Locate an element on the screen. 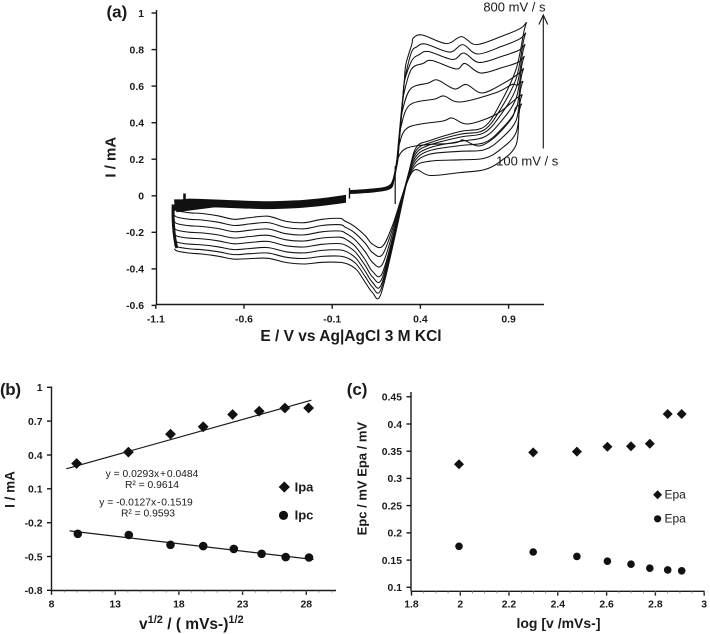  svg-text: 2.4 is located at coordinates (558, 605).